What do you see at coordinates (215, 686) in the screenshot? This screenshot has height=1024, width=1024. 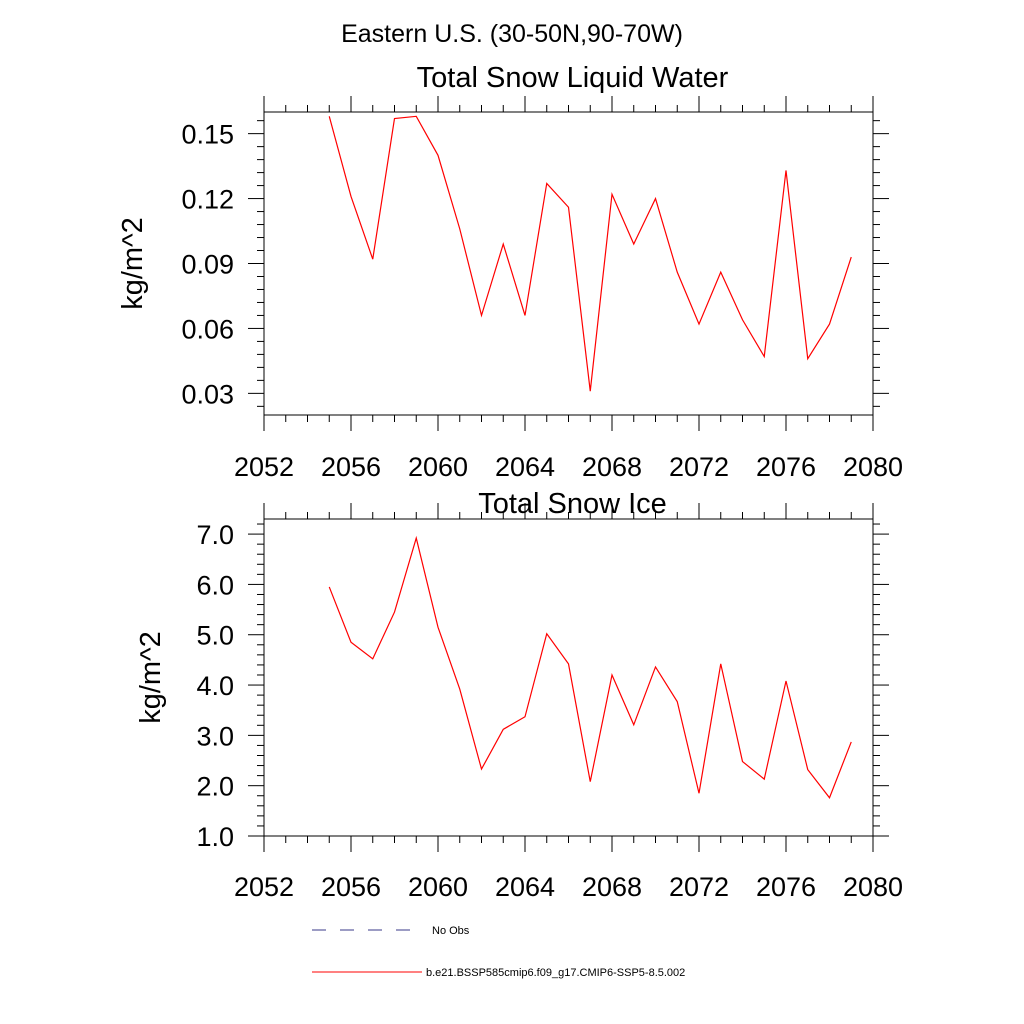 I see `y-tick-label: 4.0` at bounding box center [215, 686].